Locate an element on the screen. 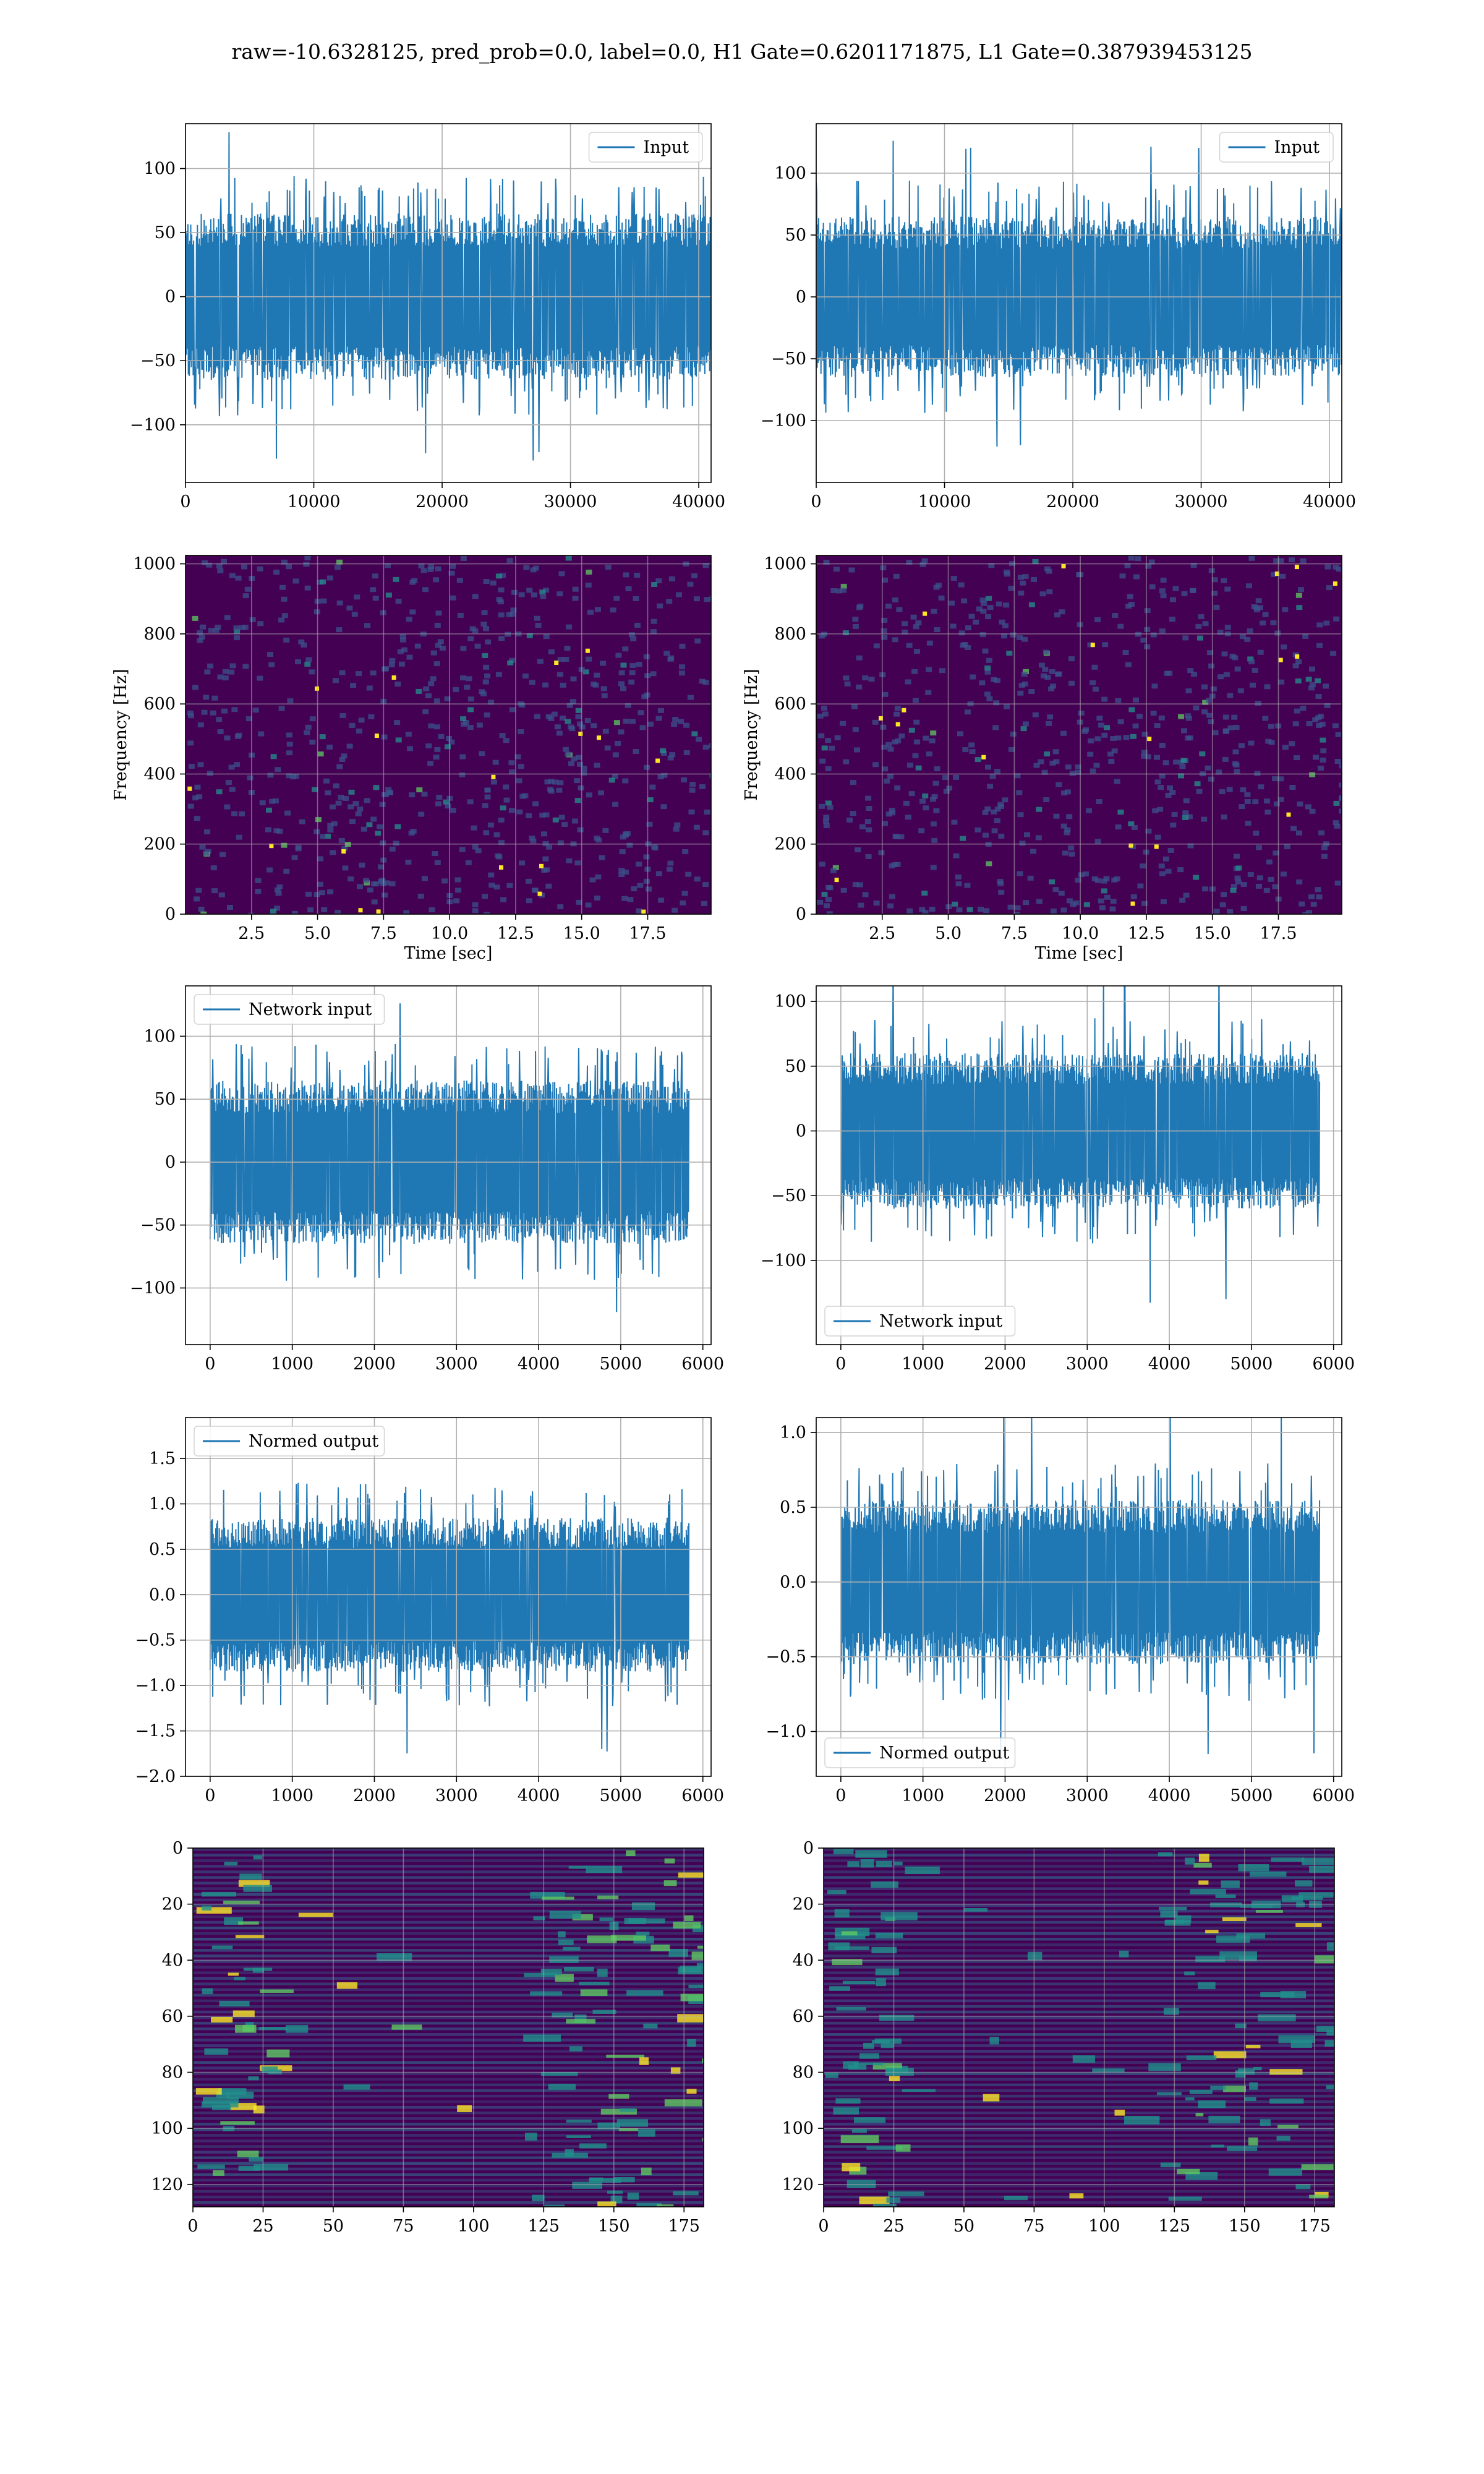 This screenshot has width=1484, height=2474. legend-box is located at coordinates (1276, 147).